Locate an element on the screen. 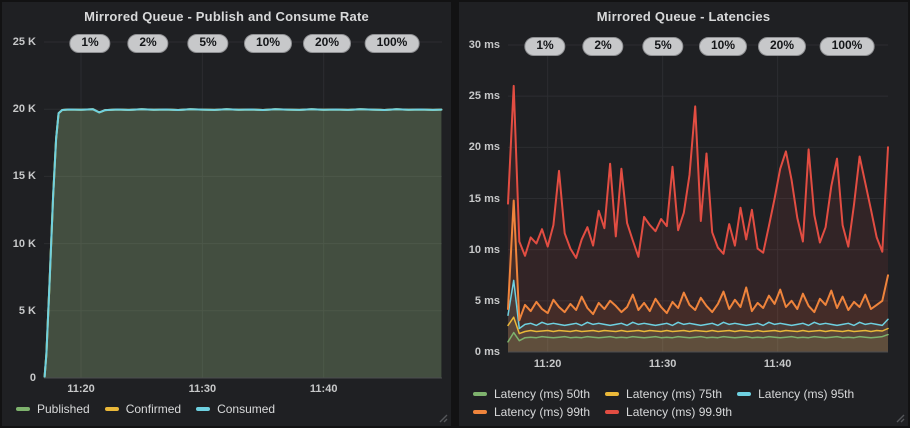 This screenshot has width=910, height=428. series-line-latency-ms-99th is located at coordinates (698, 260).